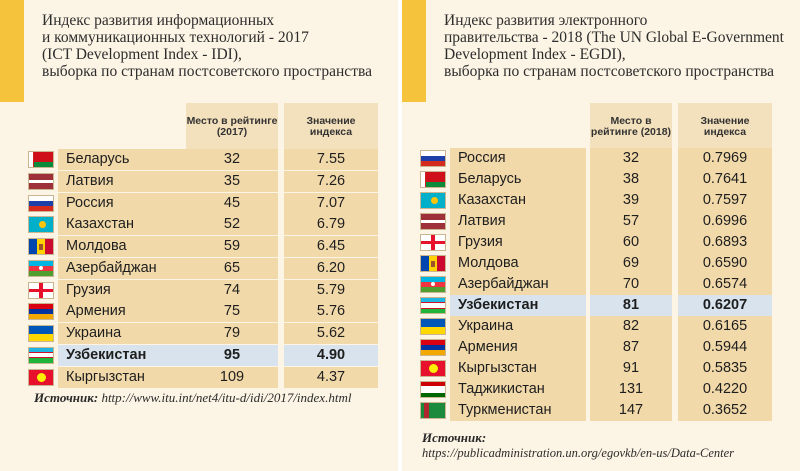 Image resolution: width=800 pixels, height=471 pixels. What do you see at coordinates (331, 181) in the screenshot?
I see `value-cell: 7.26` at bounding box center [331, 181].